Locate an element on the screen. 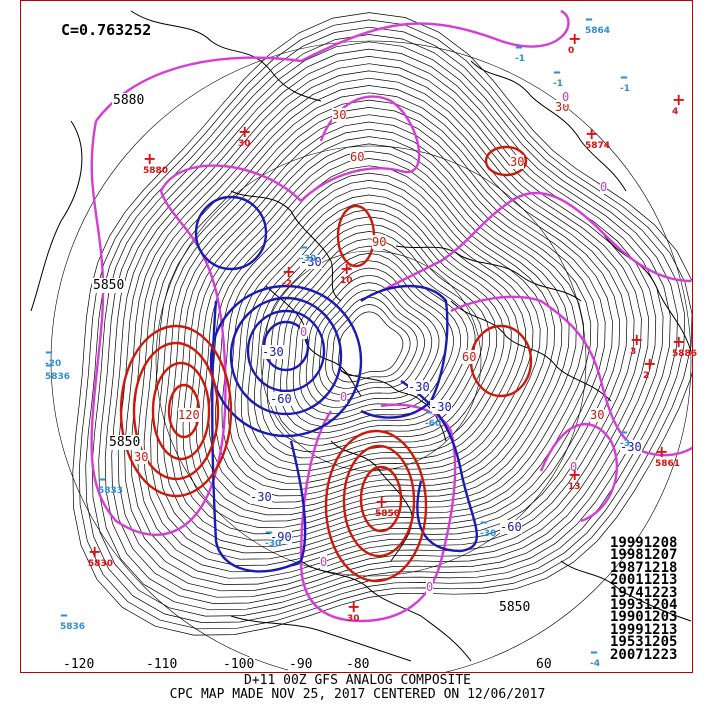 The width and height of the screenshot is (715, 715). station-value: 2 is located at coordinates (646, 376).